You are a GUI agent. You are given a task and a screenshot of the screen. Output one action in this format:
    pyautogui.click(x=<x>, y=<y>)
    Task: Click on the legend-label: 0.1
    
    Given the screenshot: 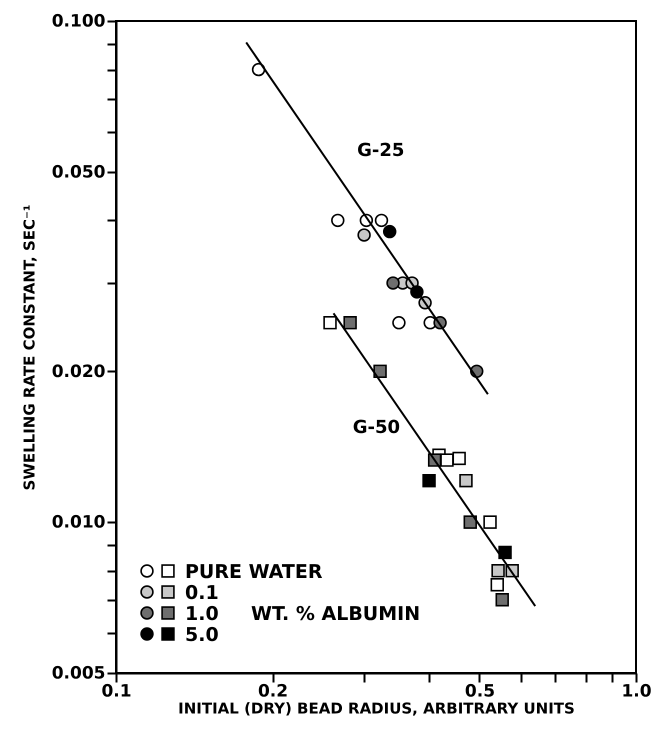 What is the action you would take?
    pyautogui.click(x=202, y=593)
    